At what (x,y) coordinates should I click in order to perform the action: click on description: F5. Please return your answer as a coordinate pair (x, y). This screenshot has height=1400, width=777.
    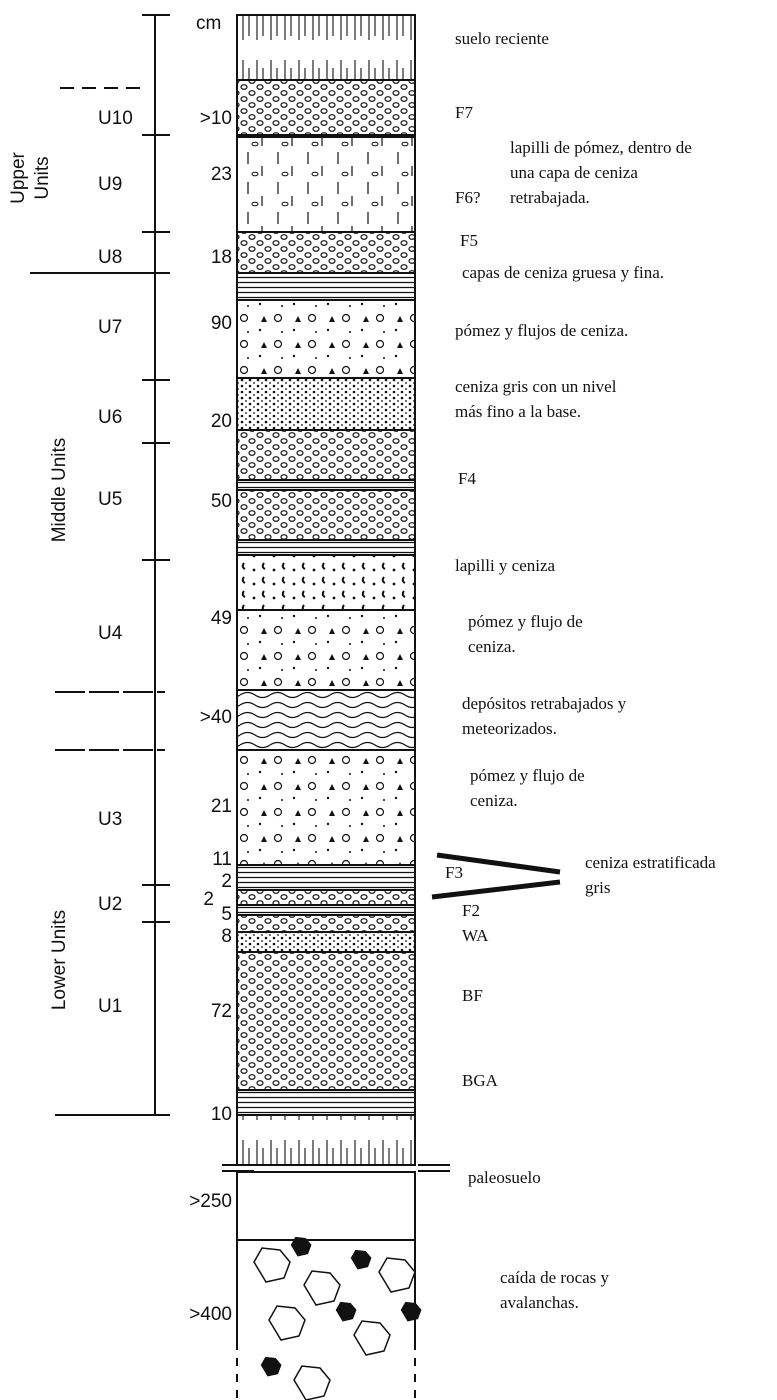
    Looking at the image, I should click on (469, 240).